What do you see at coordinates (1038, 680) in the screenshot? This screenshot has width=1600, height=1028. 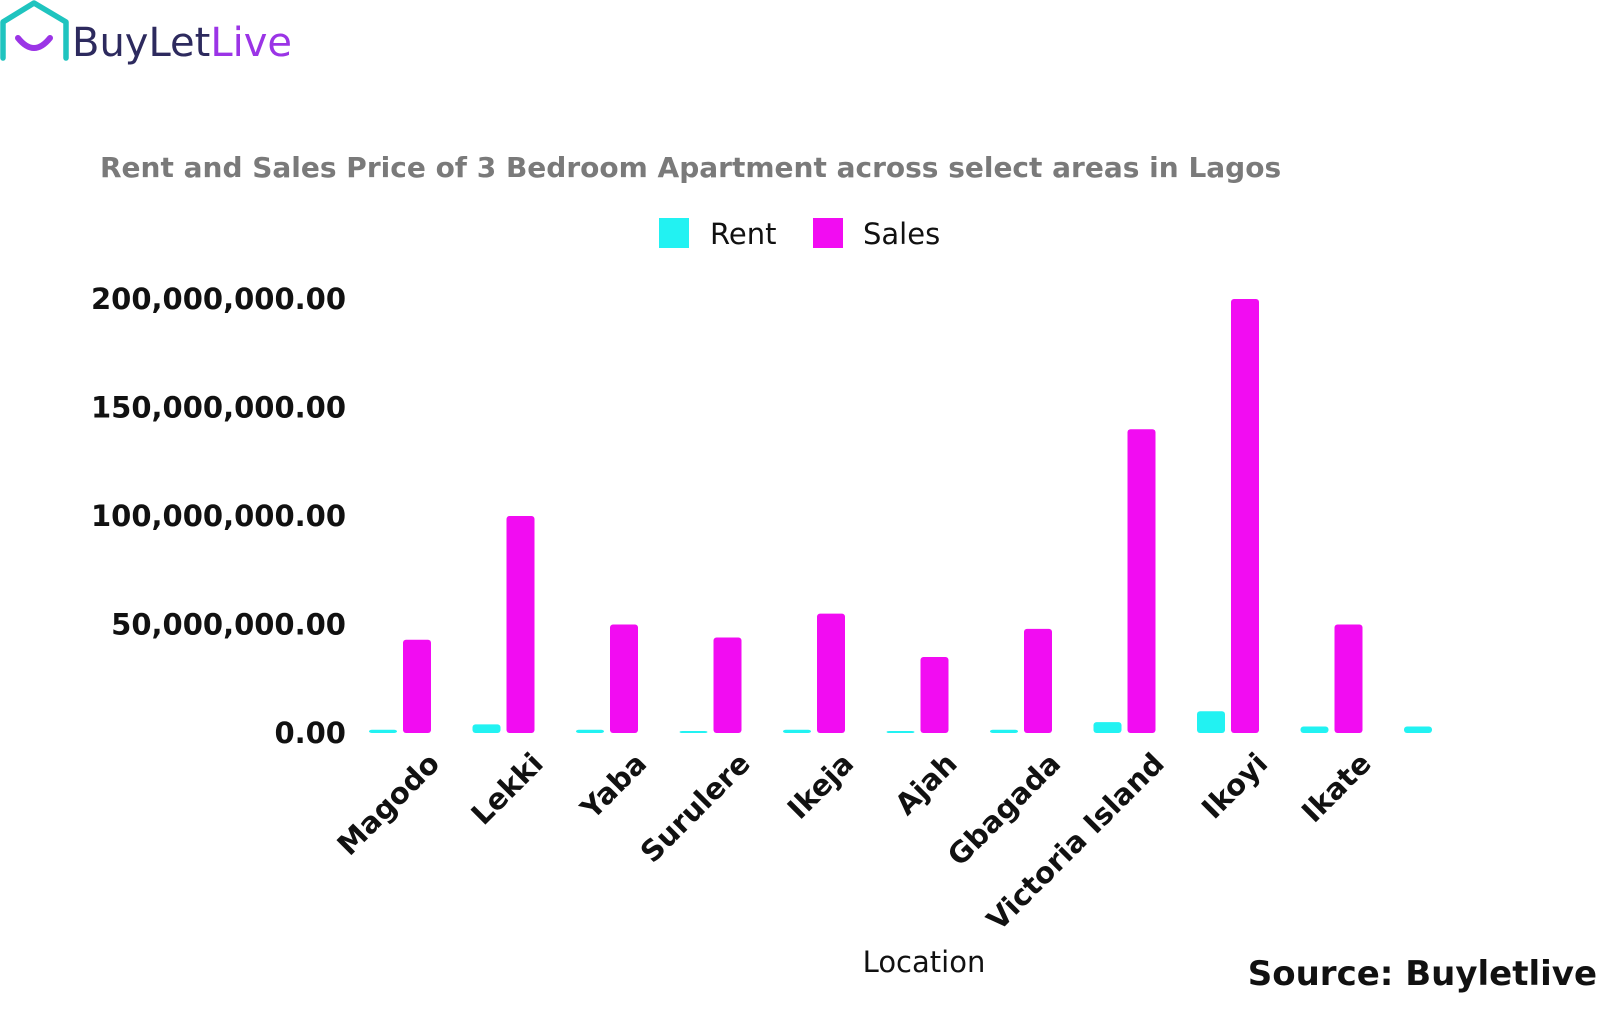 I see `bar-sales-gbagada` at bounding box center [1038, 680].